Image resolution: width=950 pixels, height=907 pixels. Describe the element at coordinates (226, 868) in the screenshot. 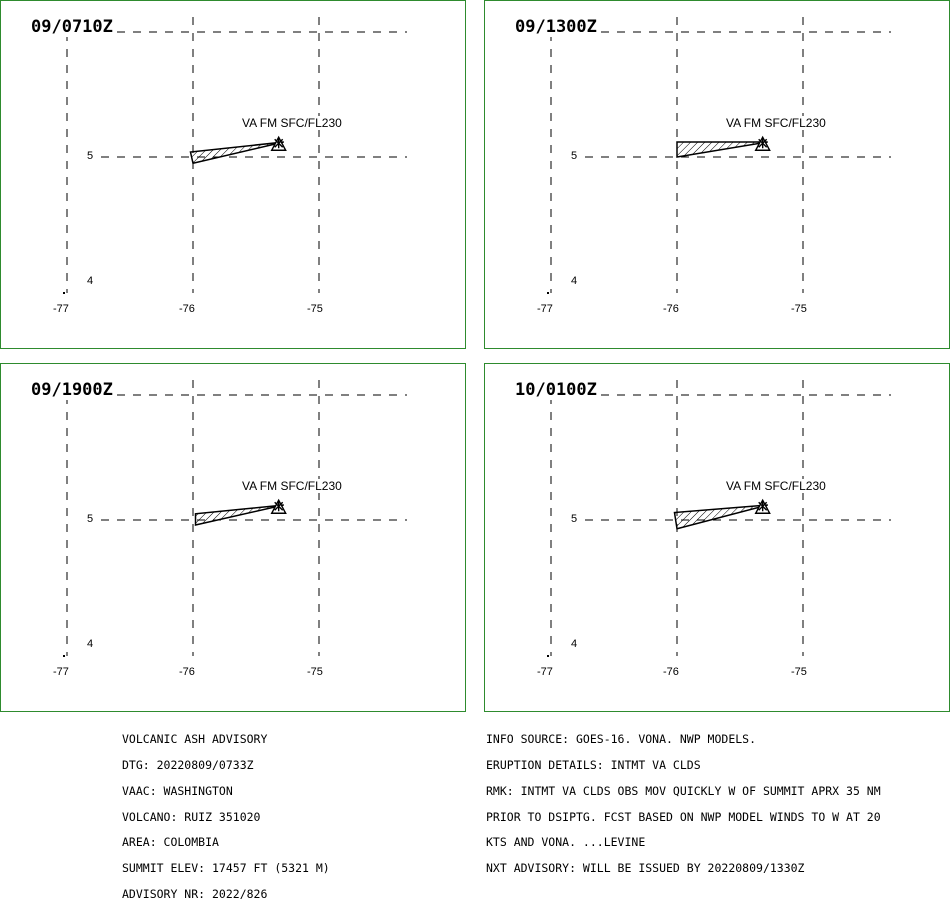

I see `advisory-line: SUMMIT ELEV: 17457 FT (5321 M)` at that location.